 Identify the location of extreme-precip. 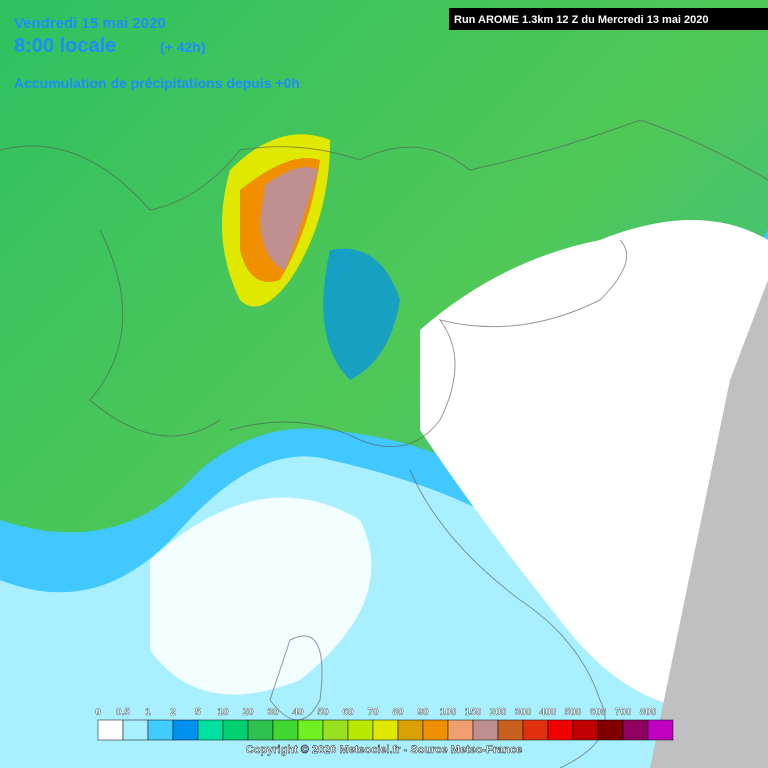
(289, 218).